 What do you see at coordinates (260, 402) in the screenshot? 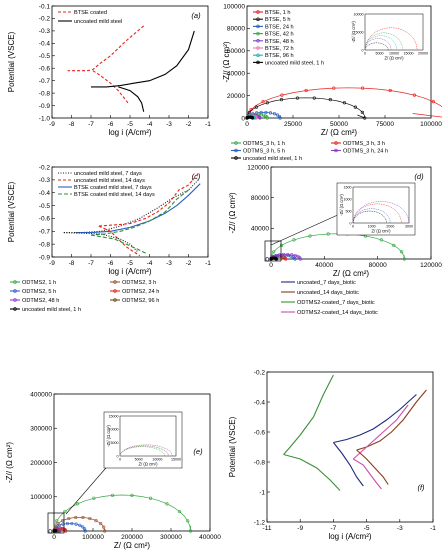
I see `y-tick-label: -0.4` at bounding box center [260, 402].